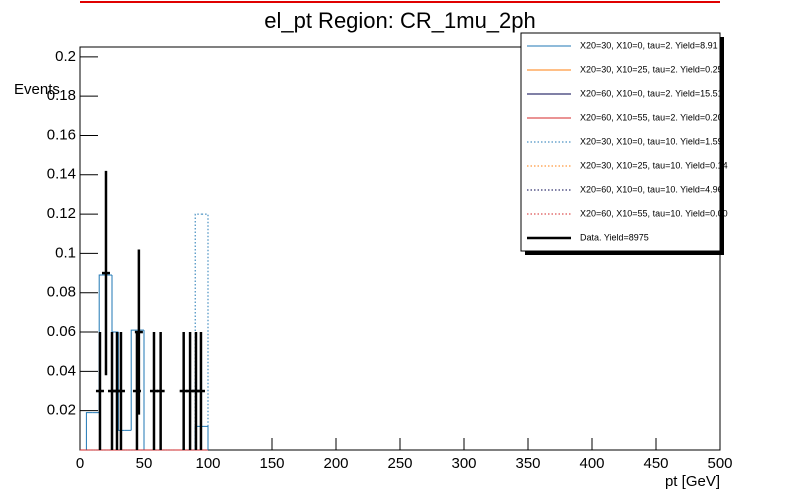 The width and height of the screenshot is (800, 500). What do you see at coordinates (719, 463) in the screenshot?
I see `x-tick-label: 500` at bounding box center [719, 463].